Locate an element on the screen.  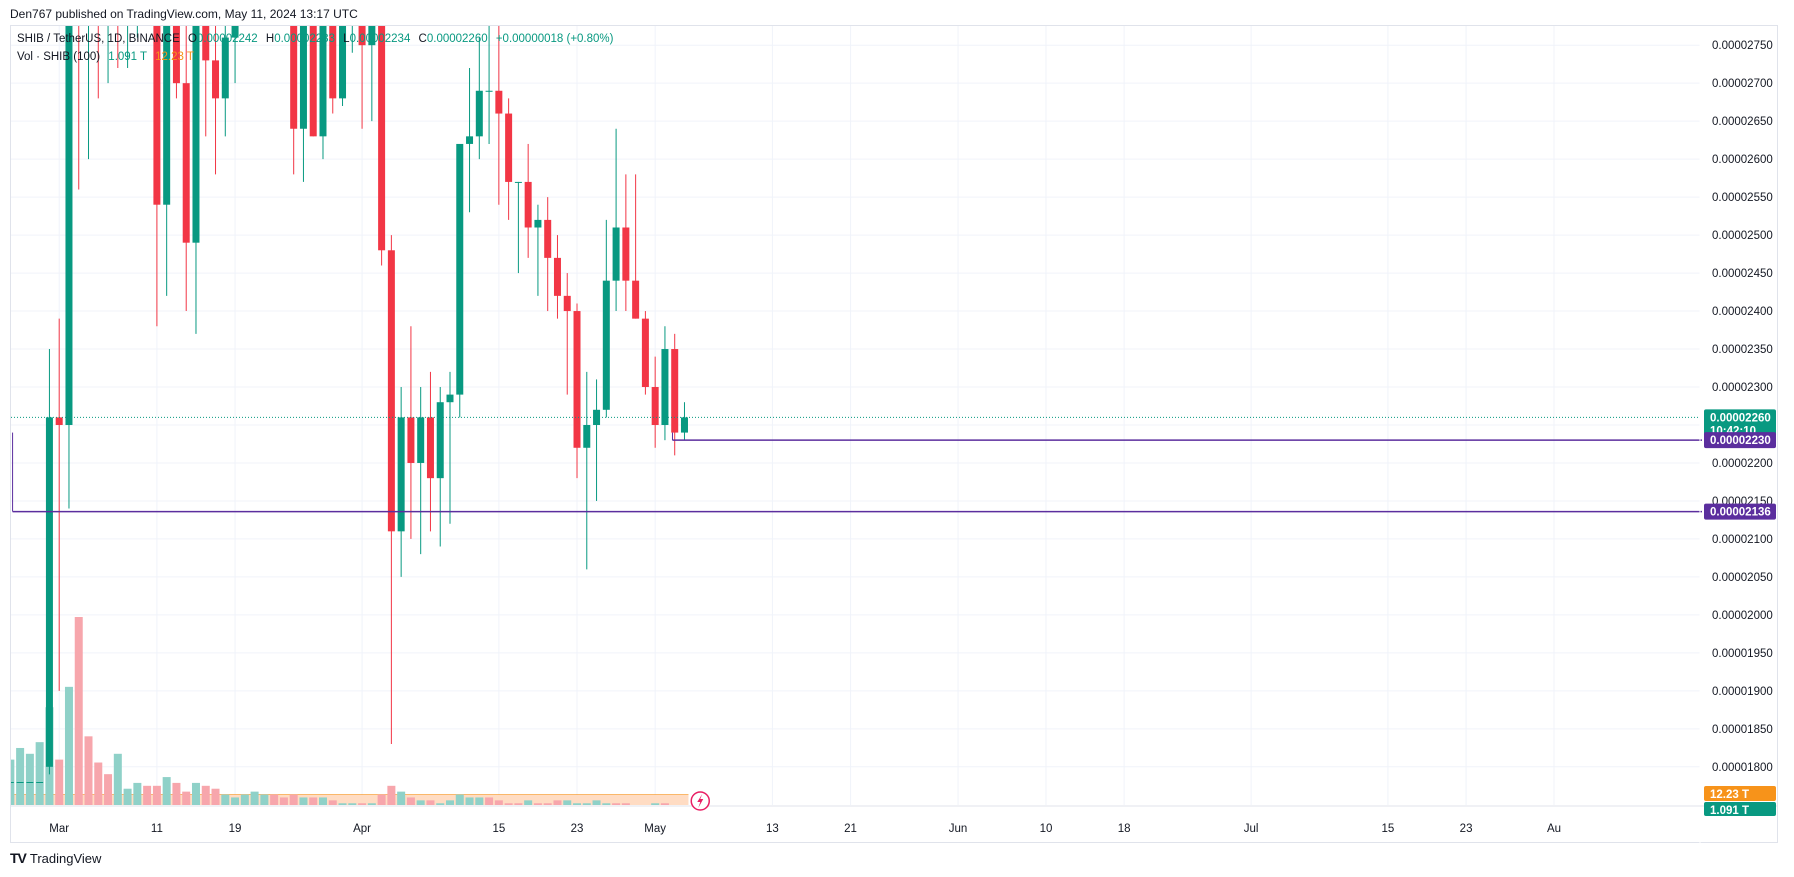
time-axis: Mar 11 19 Apr 15 23 May 13 21 Jun 10 18 Jul 15 23 Au is located at coordinates (894, 820).